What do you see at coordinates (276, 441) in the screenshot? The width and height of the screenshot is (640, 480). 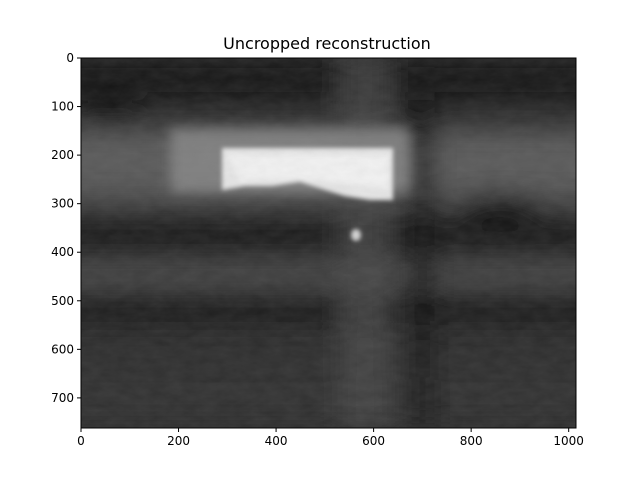 I see `x-tick-label: 400` at bounding box center [276, 441].